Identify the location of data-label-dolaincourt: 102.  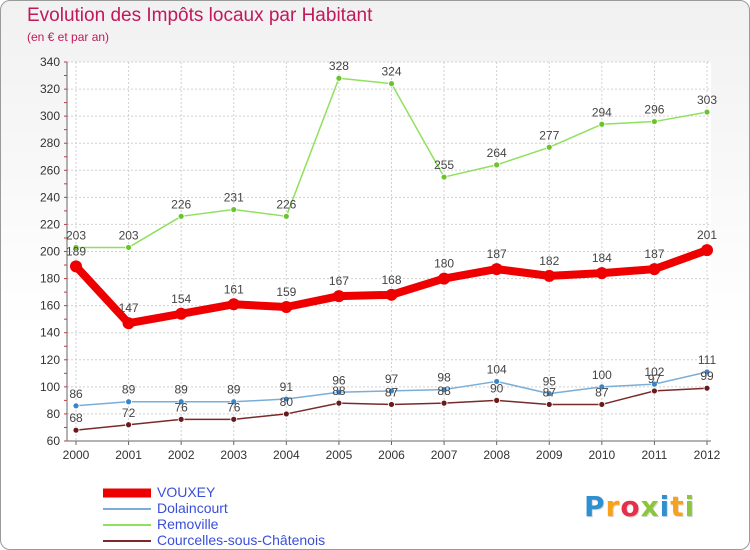
(654, 372).